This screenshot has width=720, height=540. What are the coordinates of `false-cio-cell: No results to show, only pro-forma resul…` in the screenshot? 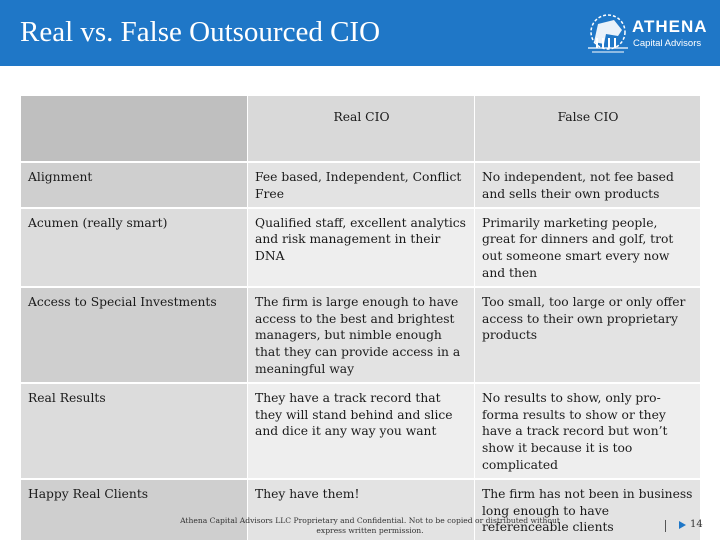 It's located at (588, 429).